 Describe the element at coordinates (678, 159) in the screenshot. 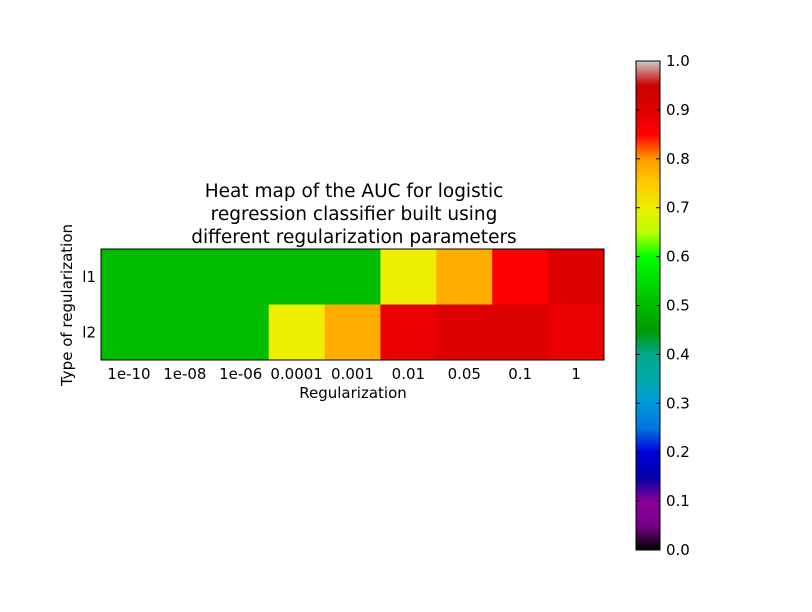

I see `colorbar-tick-label: 0.8` at that location.